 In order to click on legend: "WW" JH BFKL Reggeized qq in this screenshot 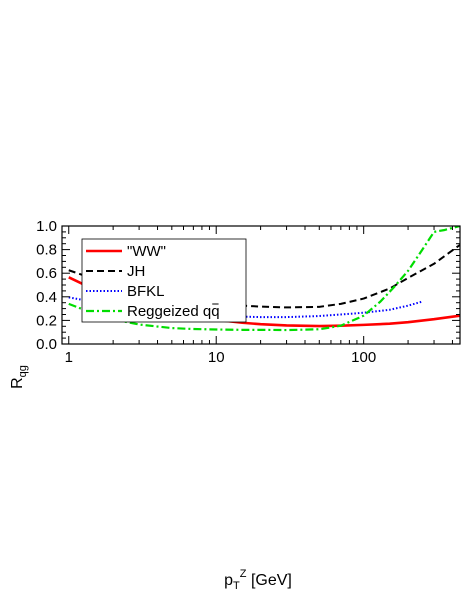, I will do `click(164, 280)`.